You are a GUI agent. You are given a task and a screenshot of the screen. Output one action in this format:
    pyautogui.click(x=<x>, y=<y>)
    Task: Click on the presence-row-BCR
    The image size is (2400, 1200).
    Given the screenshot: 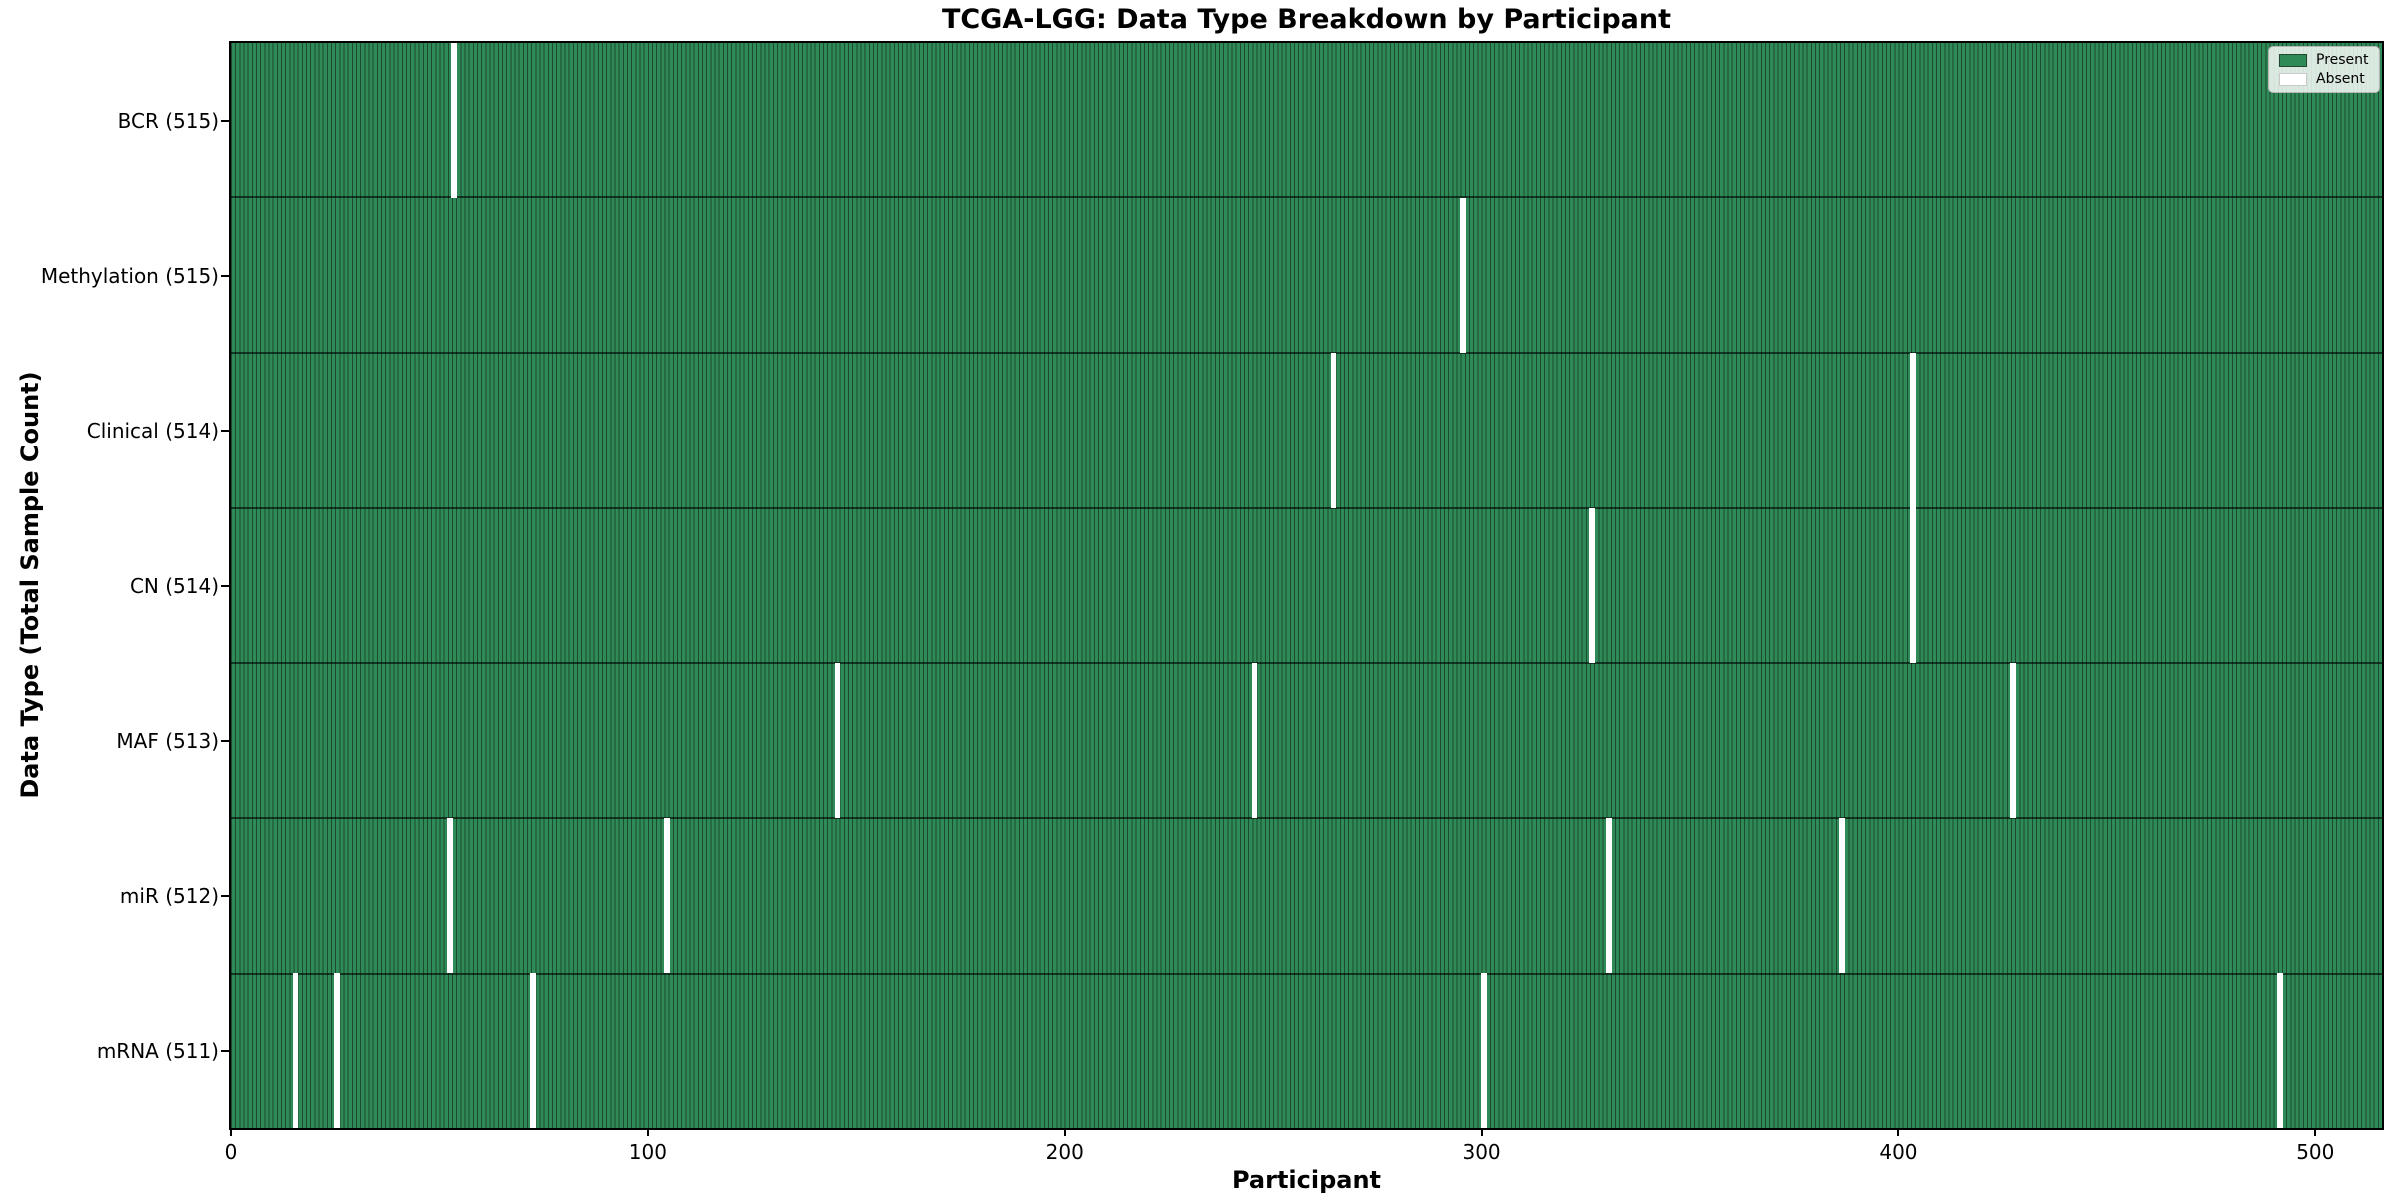 What is the action you would take?
    pyautogui.click(x=1306, y=120)
    